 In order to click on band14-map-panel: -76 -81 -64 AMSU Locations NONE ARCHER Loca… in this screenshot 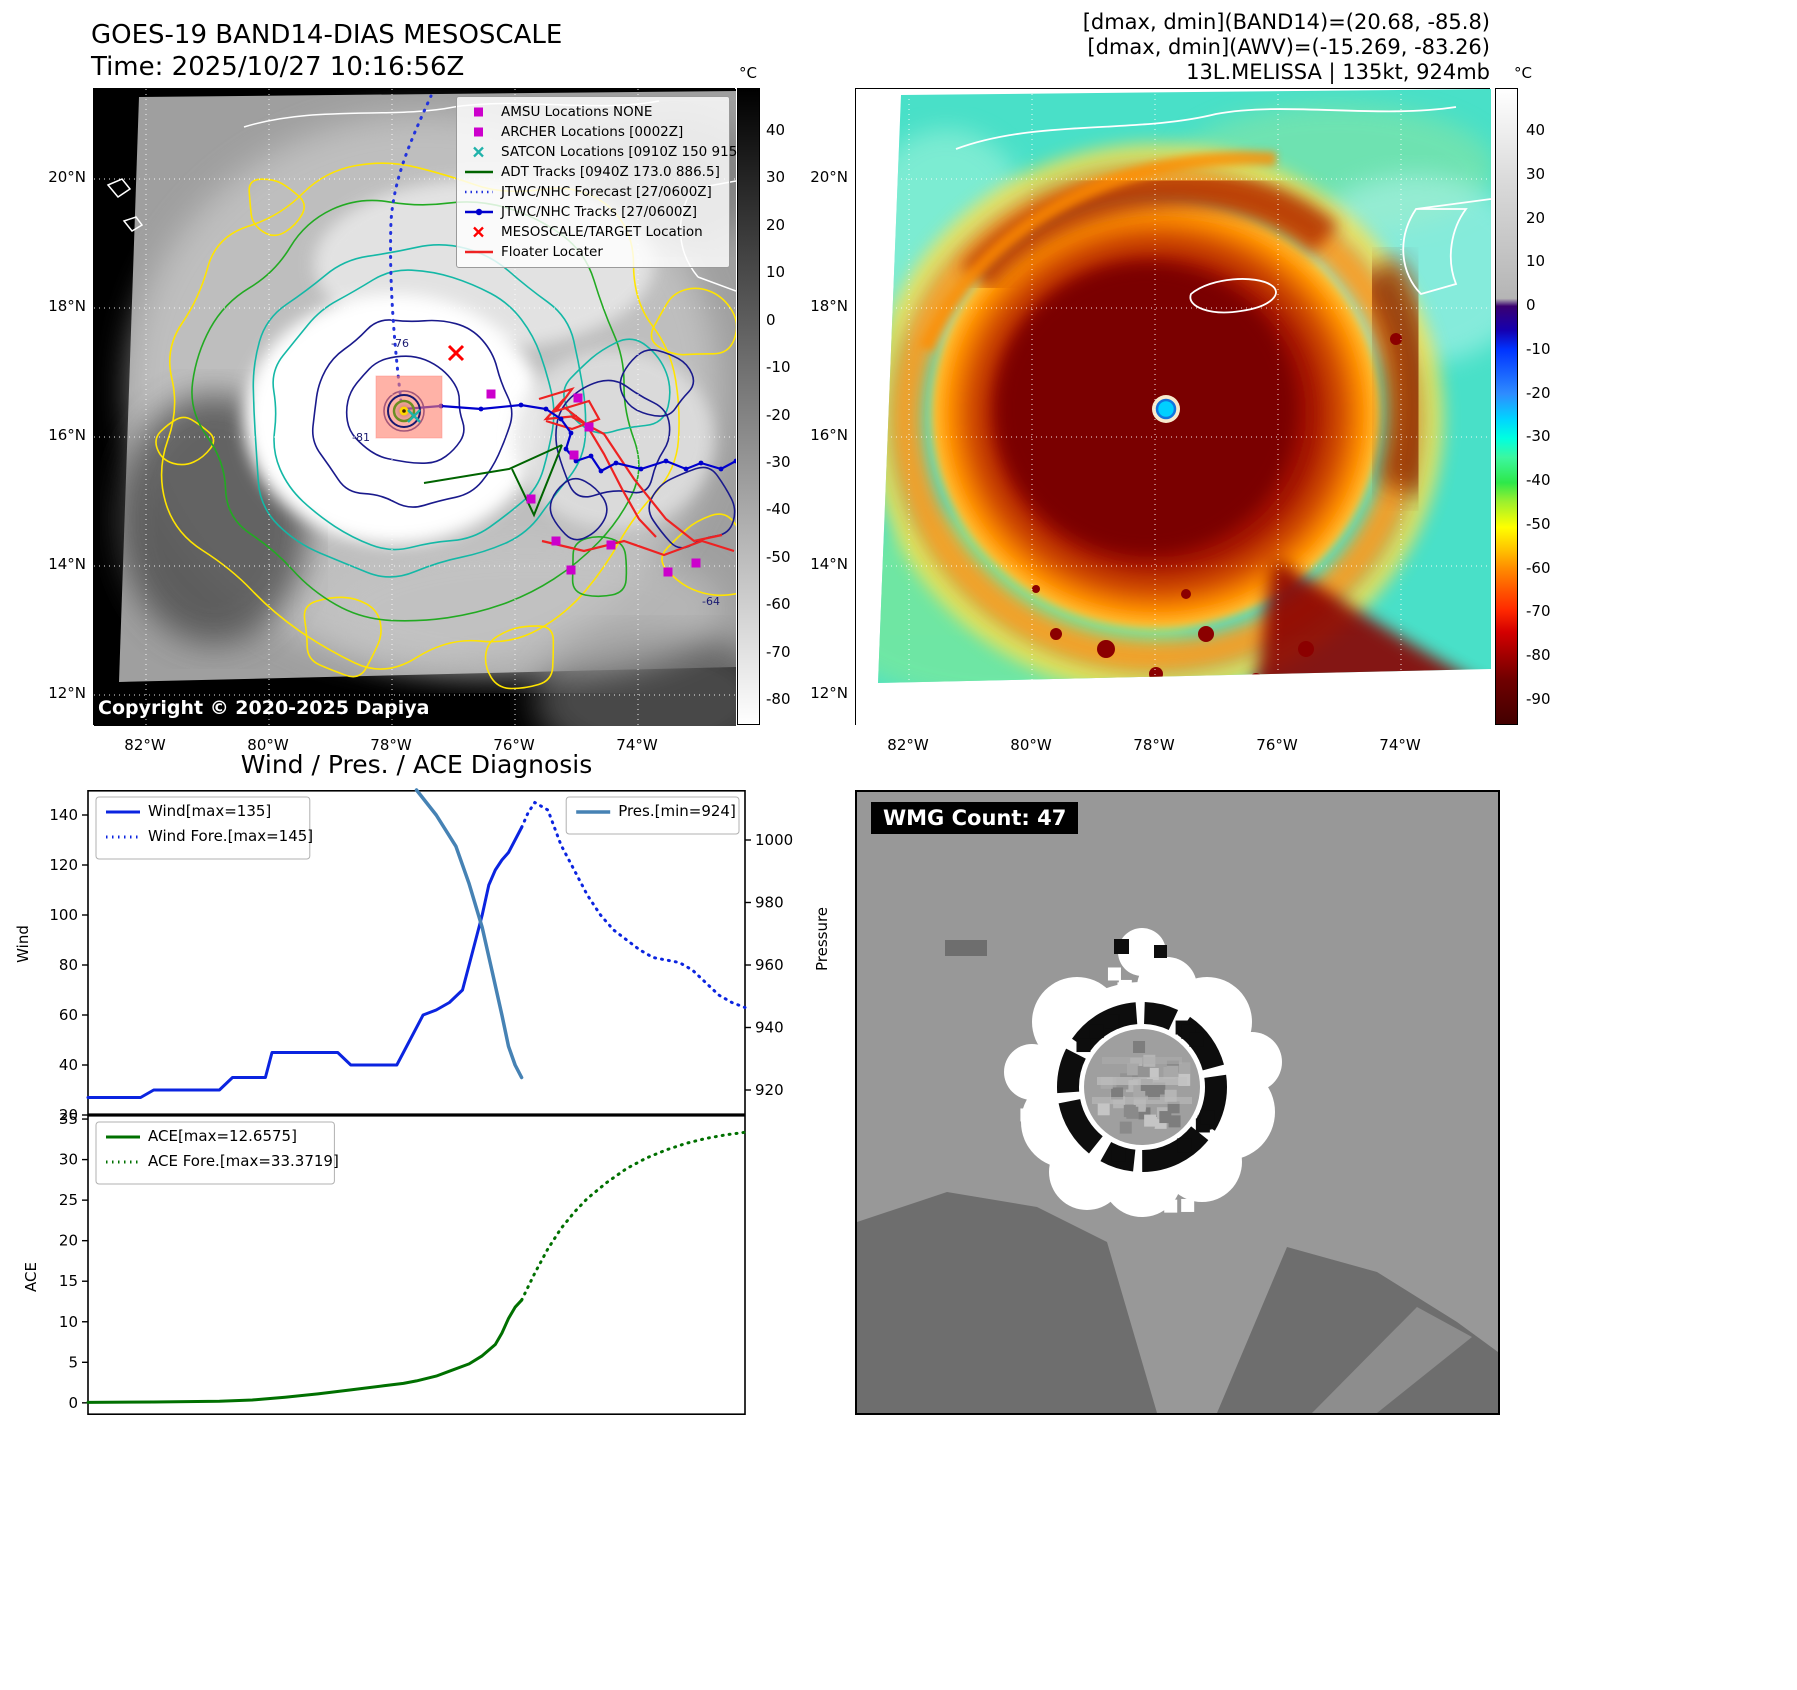, I will do `click(418, 407)`.